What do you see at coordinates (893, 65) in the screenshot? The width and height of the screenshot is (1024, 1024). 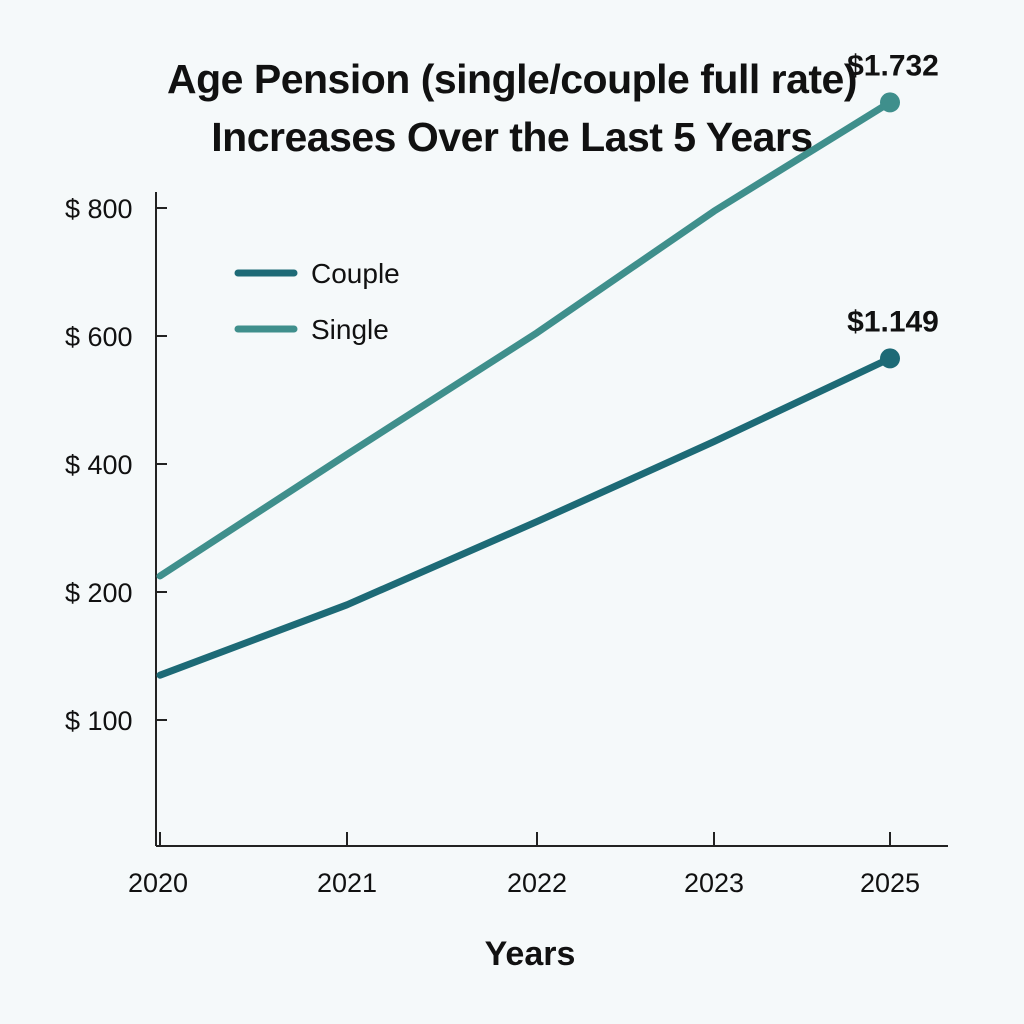 I see `data-label-single: $1.732` at bounding box center [893, 65].